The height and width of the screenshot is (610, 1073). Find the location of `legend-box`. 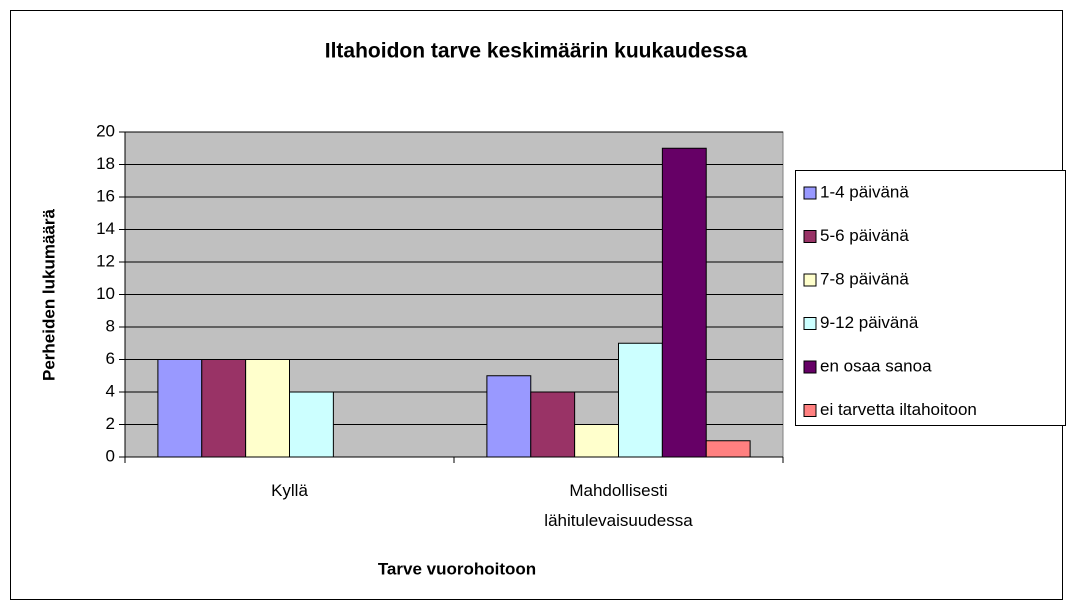

legend-box is located at coordinates (930, 298).